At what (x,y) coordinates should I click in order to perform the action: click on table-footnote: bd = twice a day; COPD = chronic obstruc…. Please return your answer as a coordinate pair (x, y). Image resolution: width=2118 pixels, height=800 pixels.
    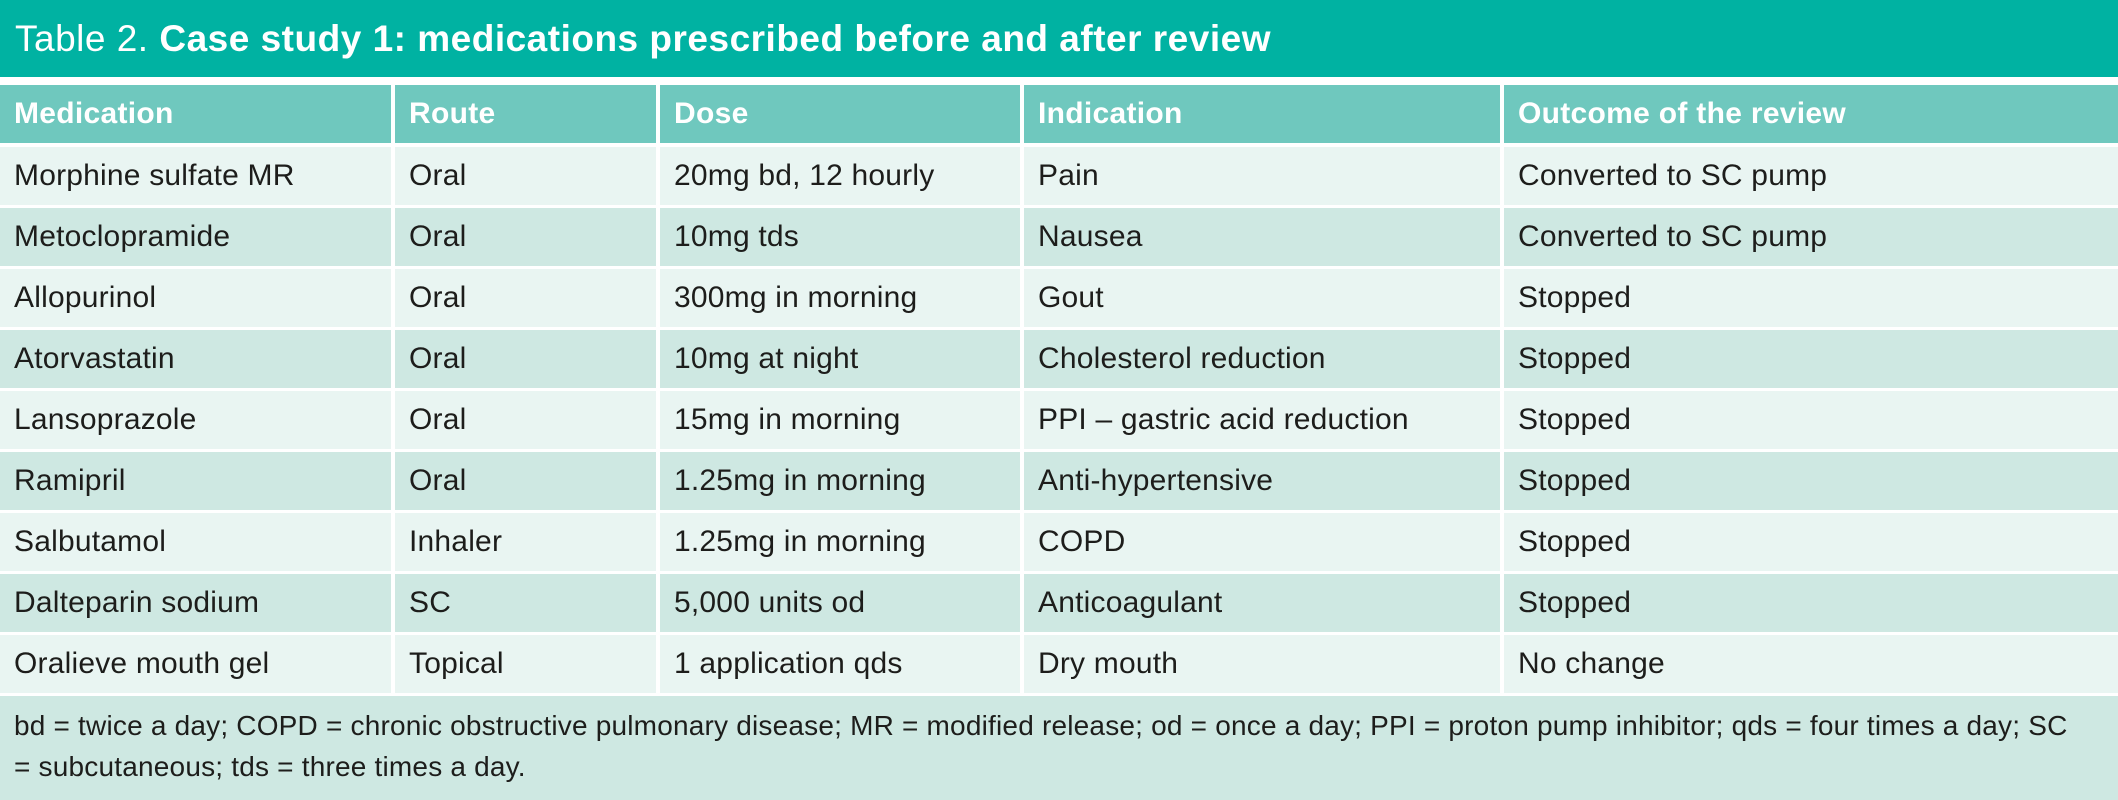
    Looking at the image, I should click on (1059, 748).